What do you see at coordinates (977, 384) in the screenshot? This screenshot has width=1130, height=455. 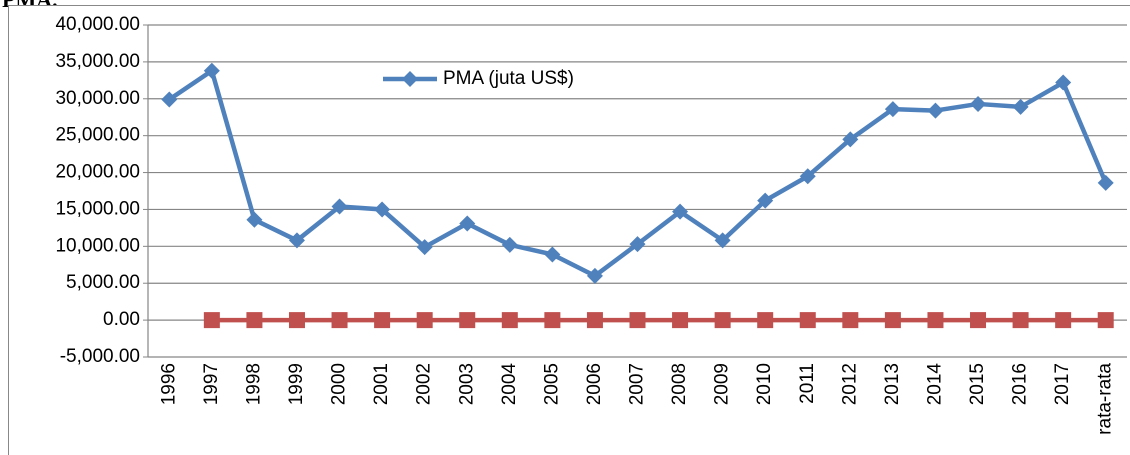 I see `x-tick-label: 2015` at bounding box center [977, 384].